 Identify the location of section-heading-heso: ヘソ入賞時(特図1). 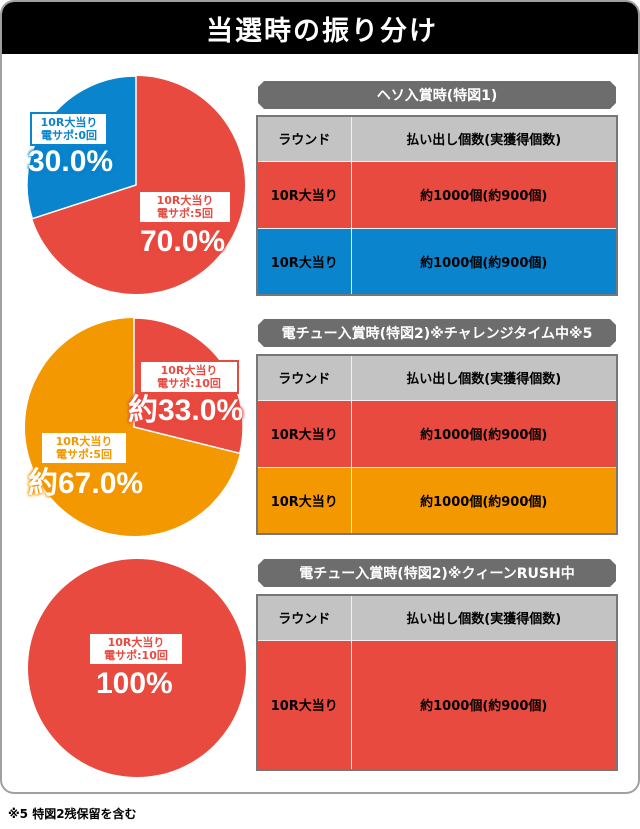
(437, 95).